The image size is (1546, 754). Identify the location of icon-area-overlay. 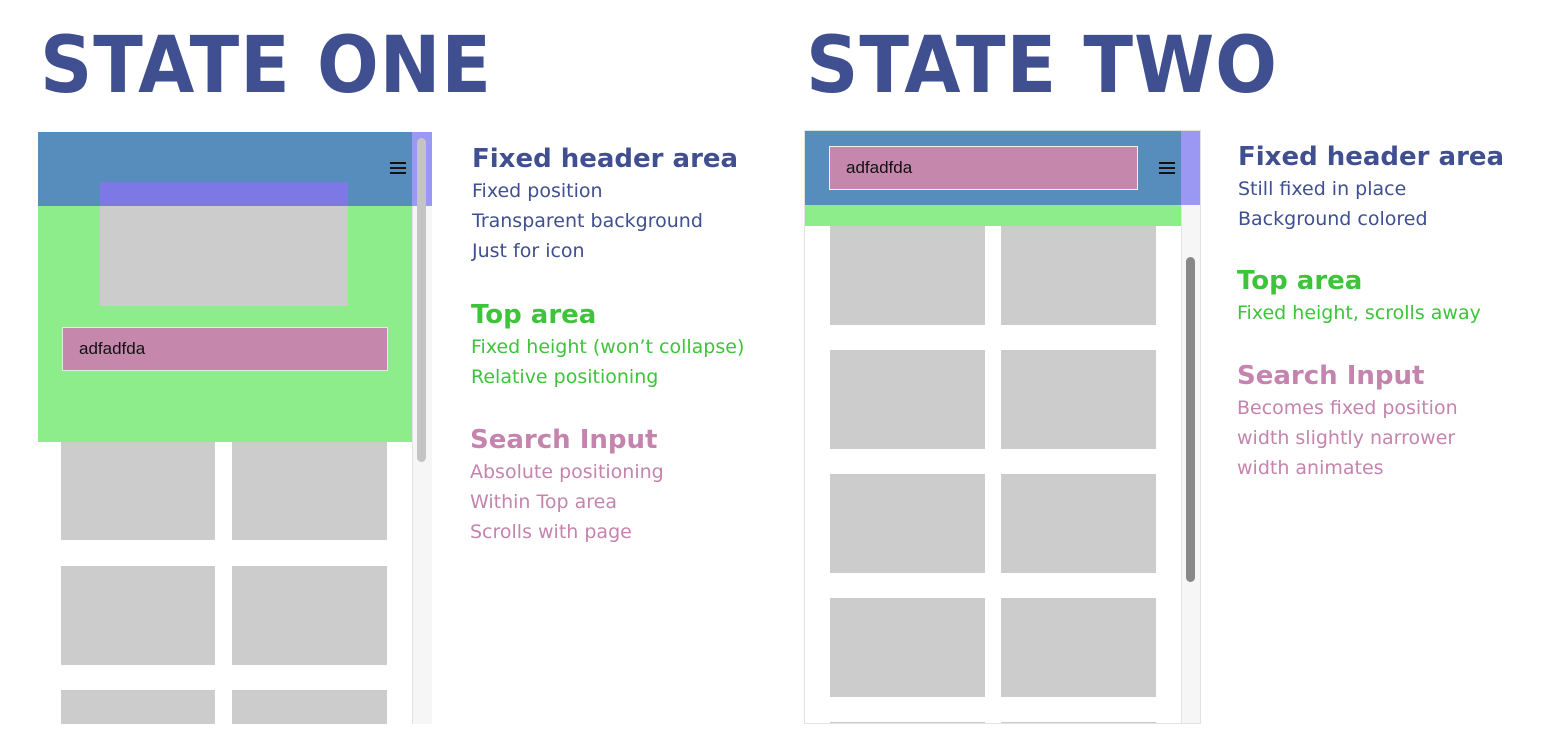
(224, 194).